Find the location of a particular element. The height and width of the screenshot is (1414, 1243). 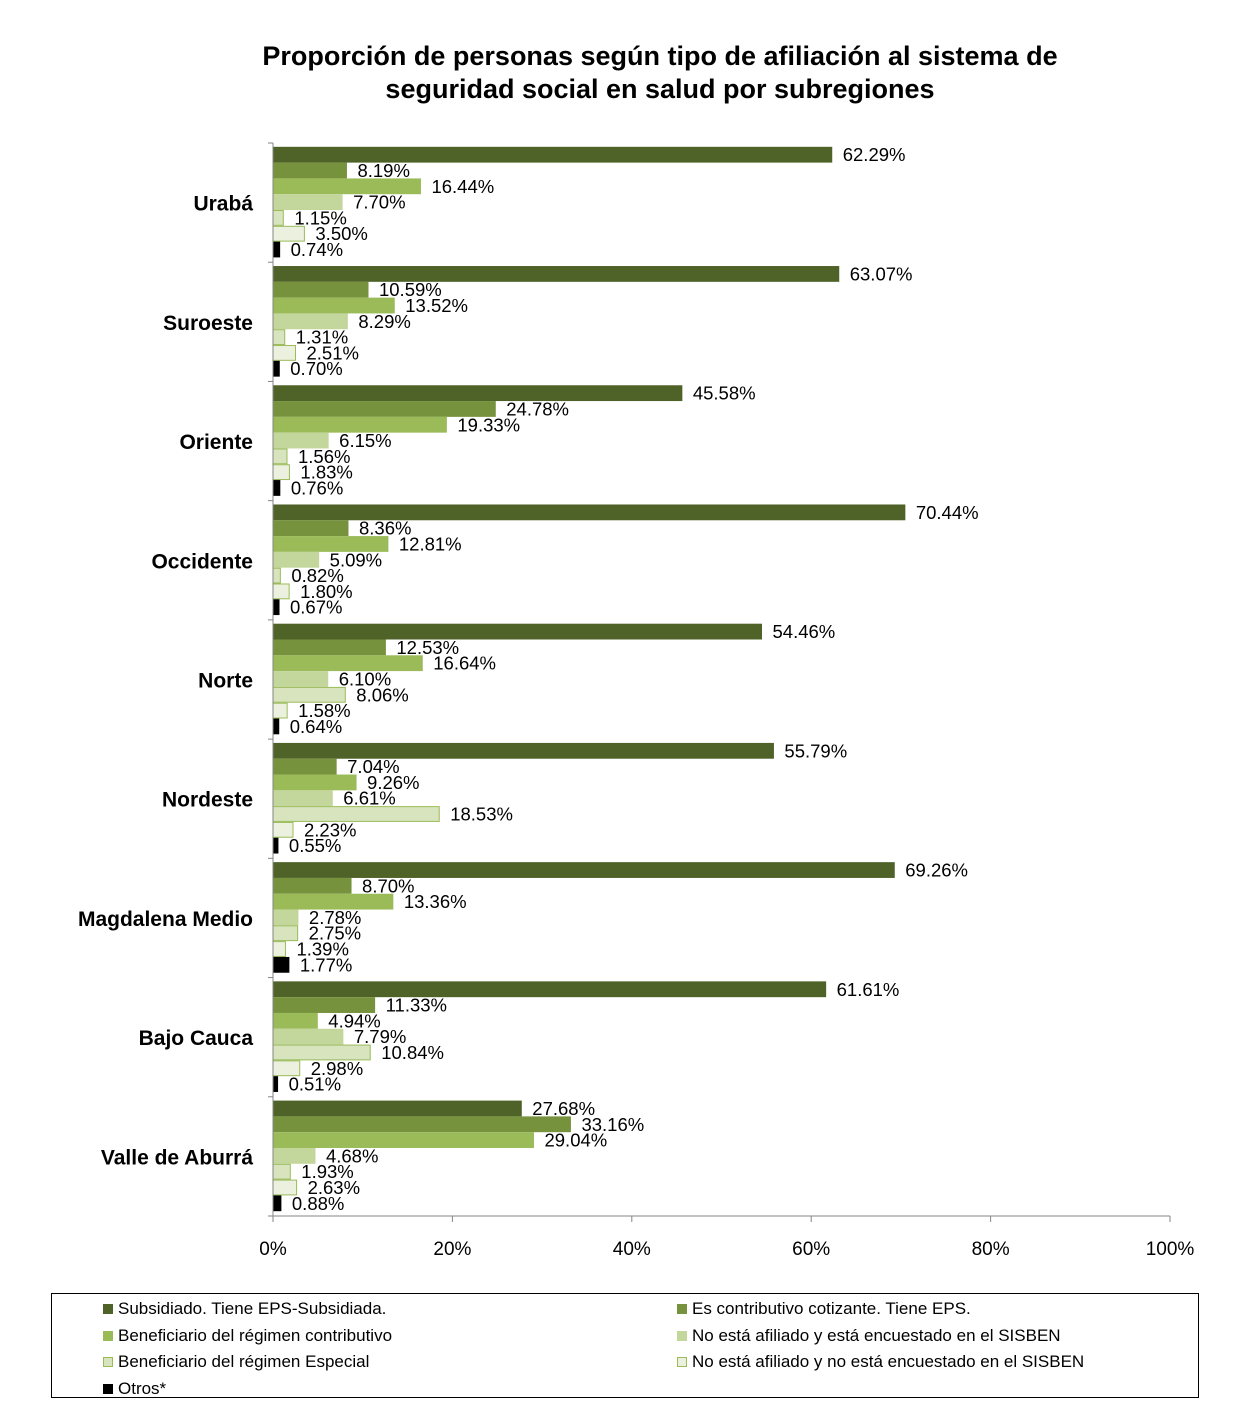

data-label: 1.58% is located at coordinates (324, 710).